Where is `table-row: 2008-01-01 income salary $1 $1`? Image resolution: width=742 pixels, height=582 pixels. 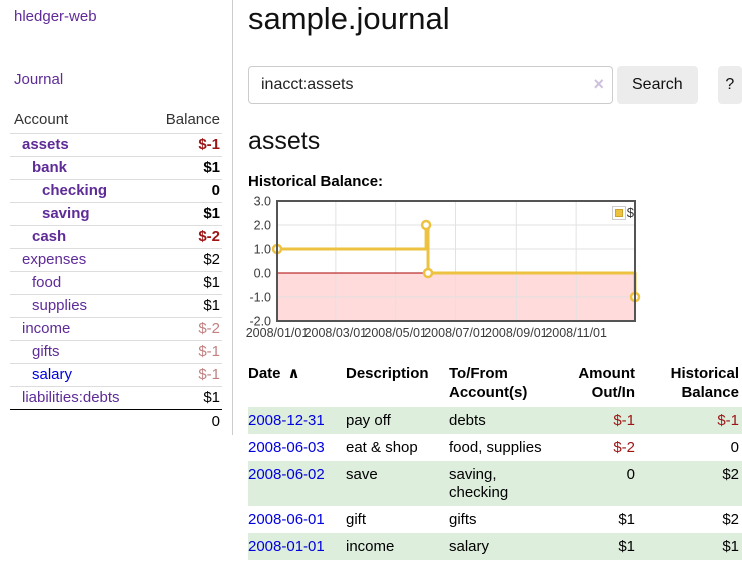 table-row: 2008-01-01 income salary $1 $1 is located at coordinates (495, 546).